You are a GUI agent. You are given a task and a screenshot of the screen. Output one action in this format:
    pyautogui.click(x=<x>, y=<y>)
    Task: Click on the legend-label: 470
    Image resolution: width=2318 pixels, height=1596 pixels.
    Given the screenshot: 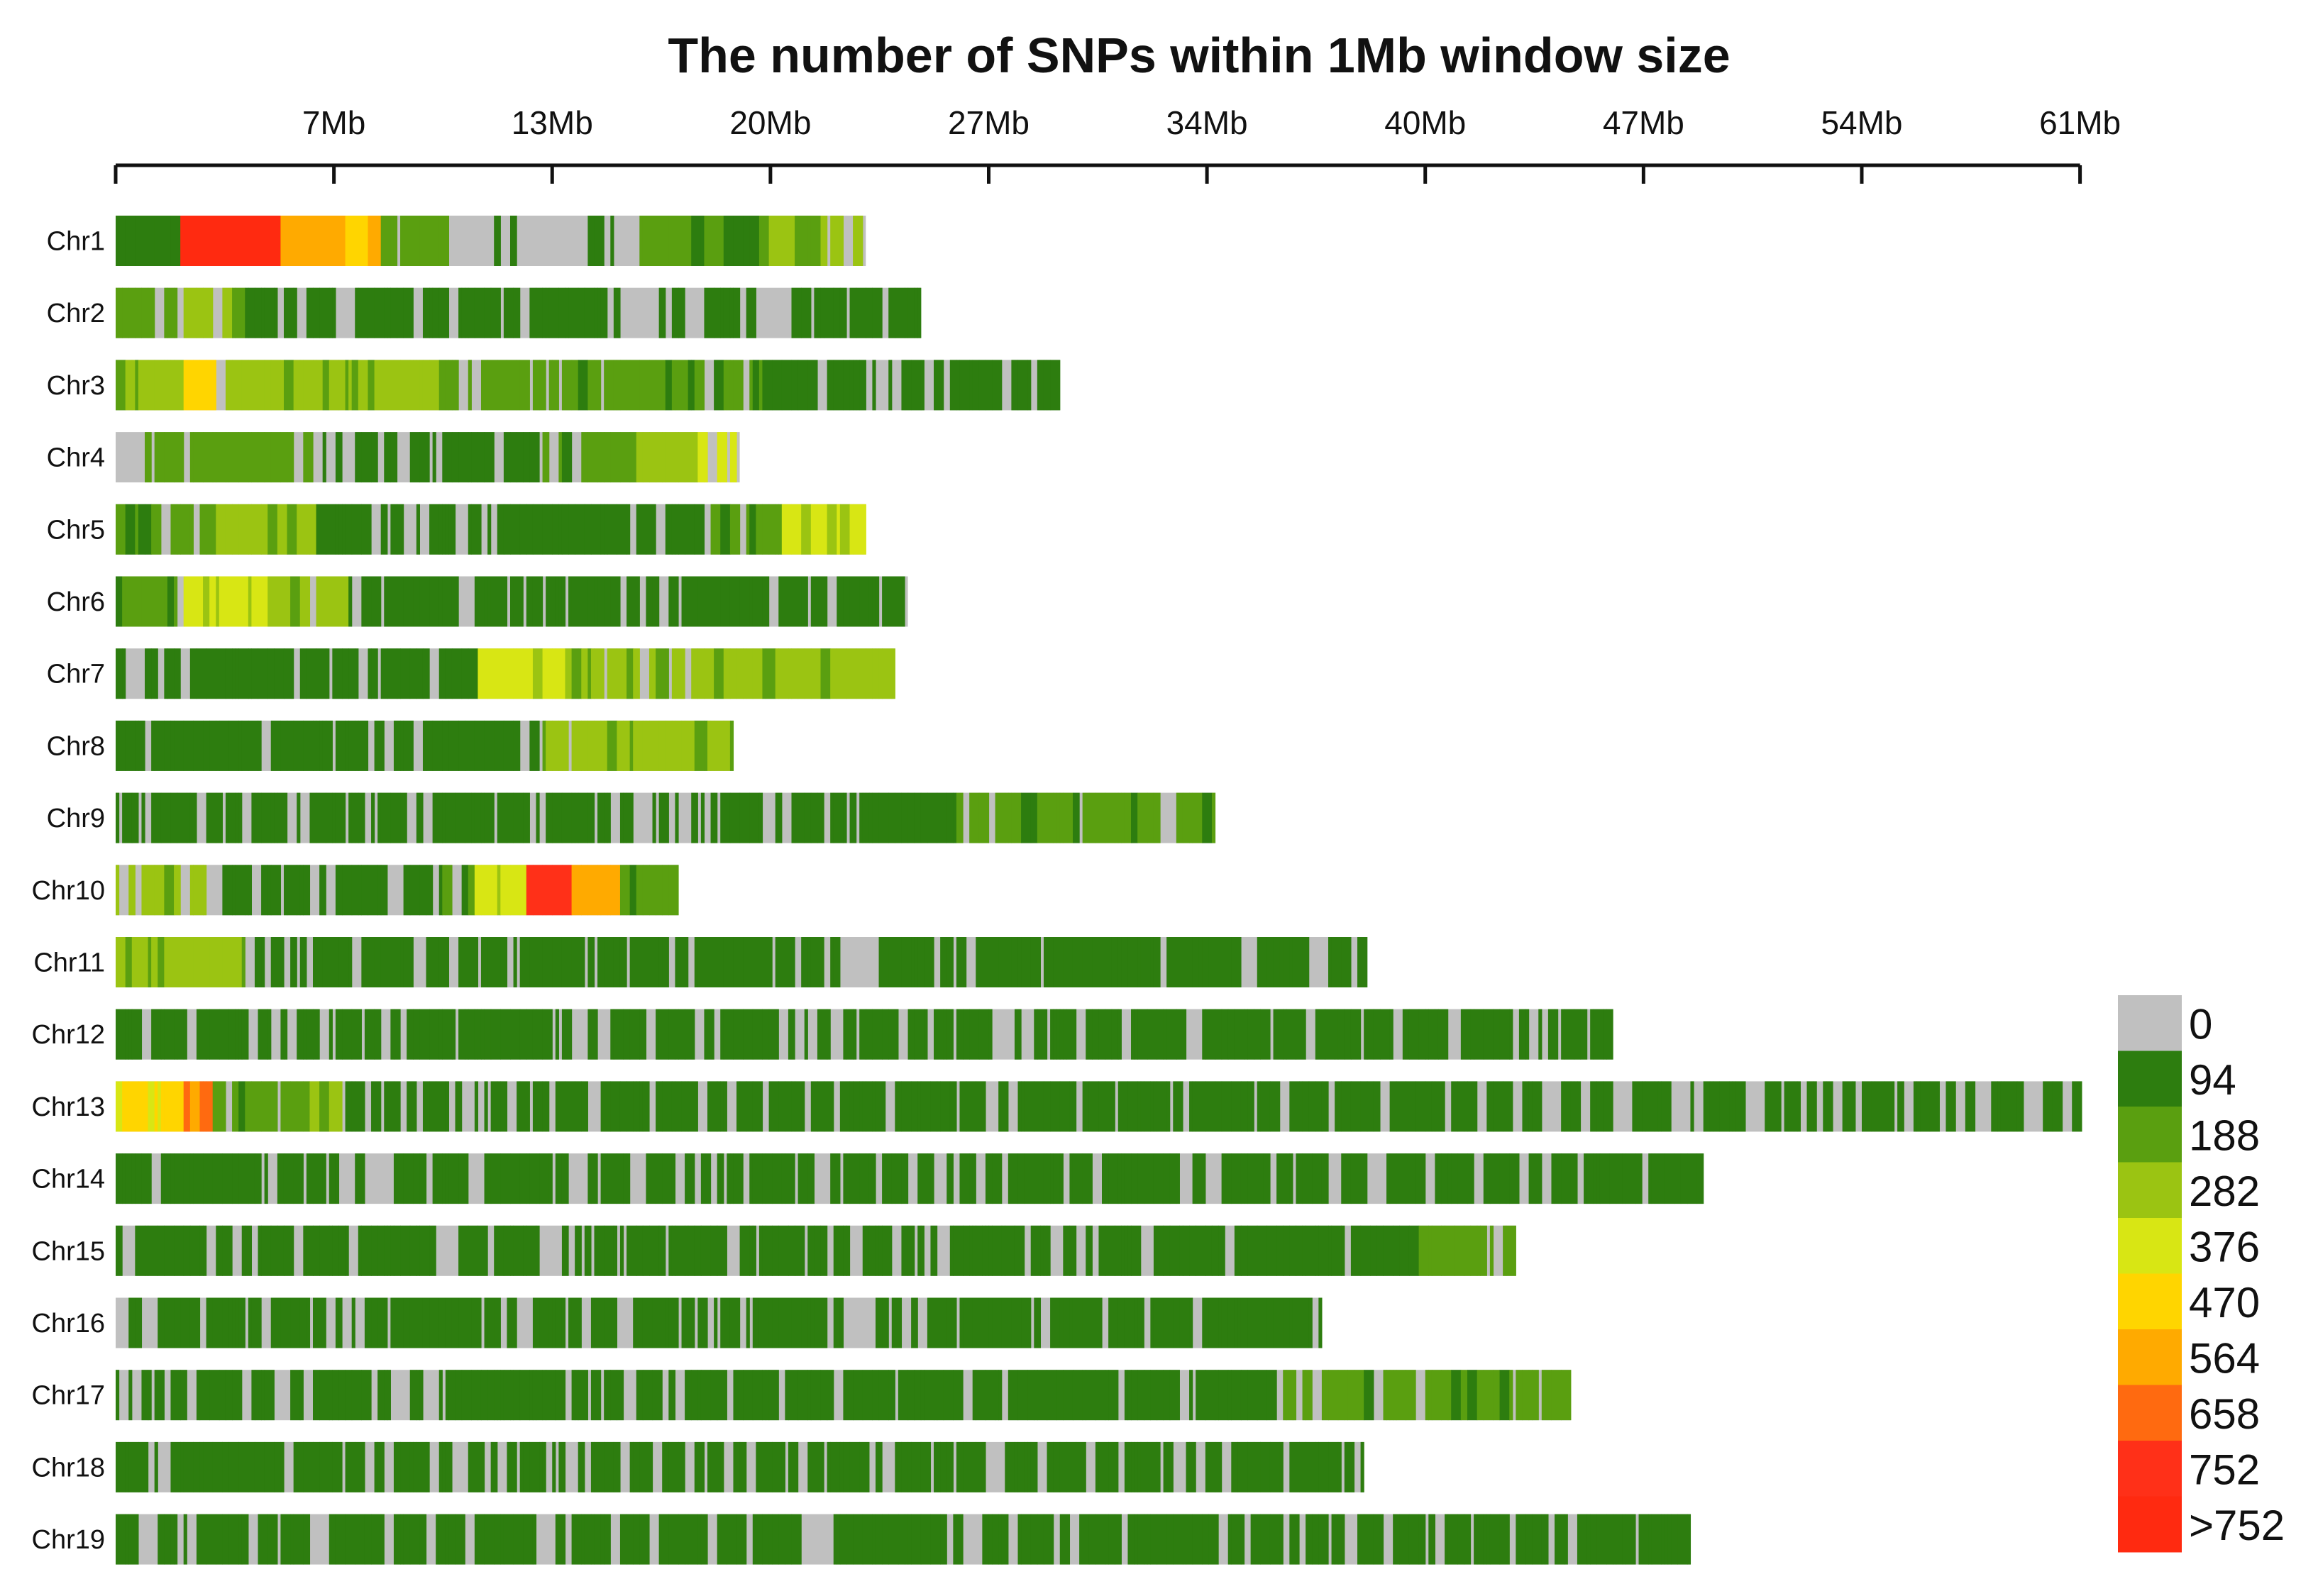 What is the action you would take?
    pyautogui.click(x=2224, y=1302)
    